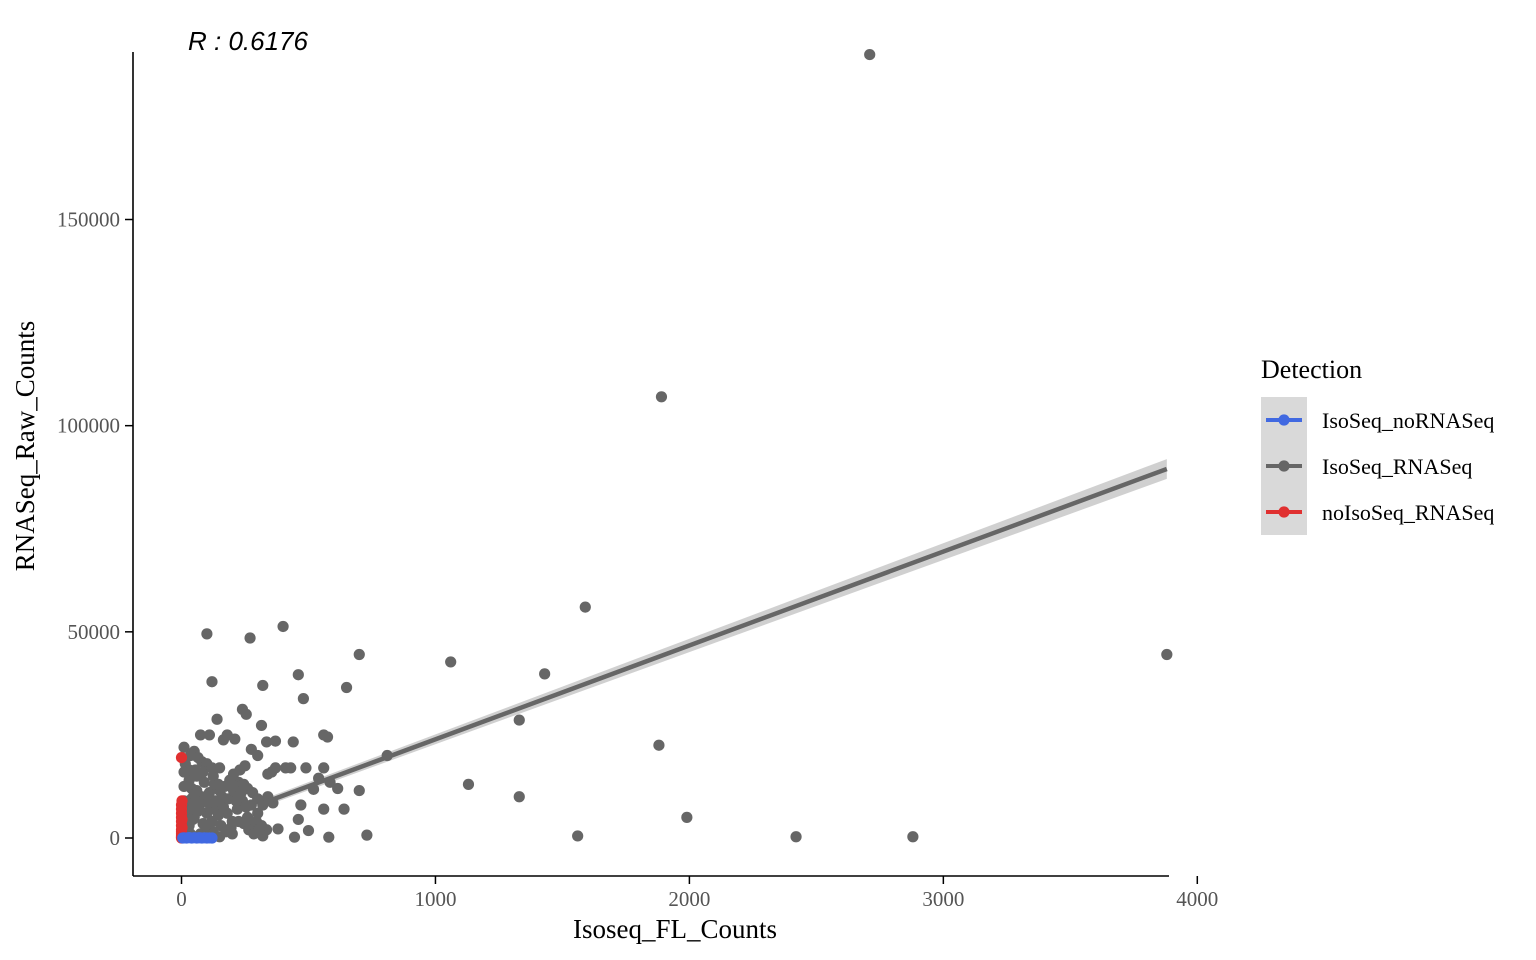 This screenshot has width=1536, height=960. Describe the element at coordinates (1397, 466) in the screenshot. I see `legend-entry-label: IsoSeq_RNASeq` at that location.